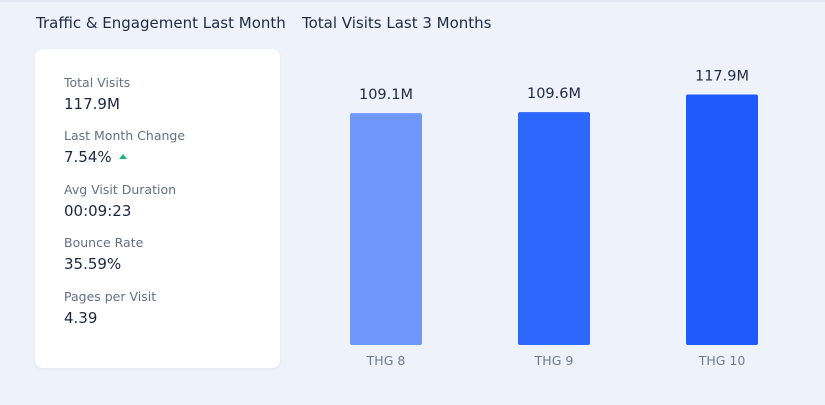 The width and height of the screenshot is (825, 405). What do you see at coordinates (125, 135) in the screenshot?
I see `metric-label: Last Month Change` at bounding box center [125, 135].